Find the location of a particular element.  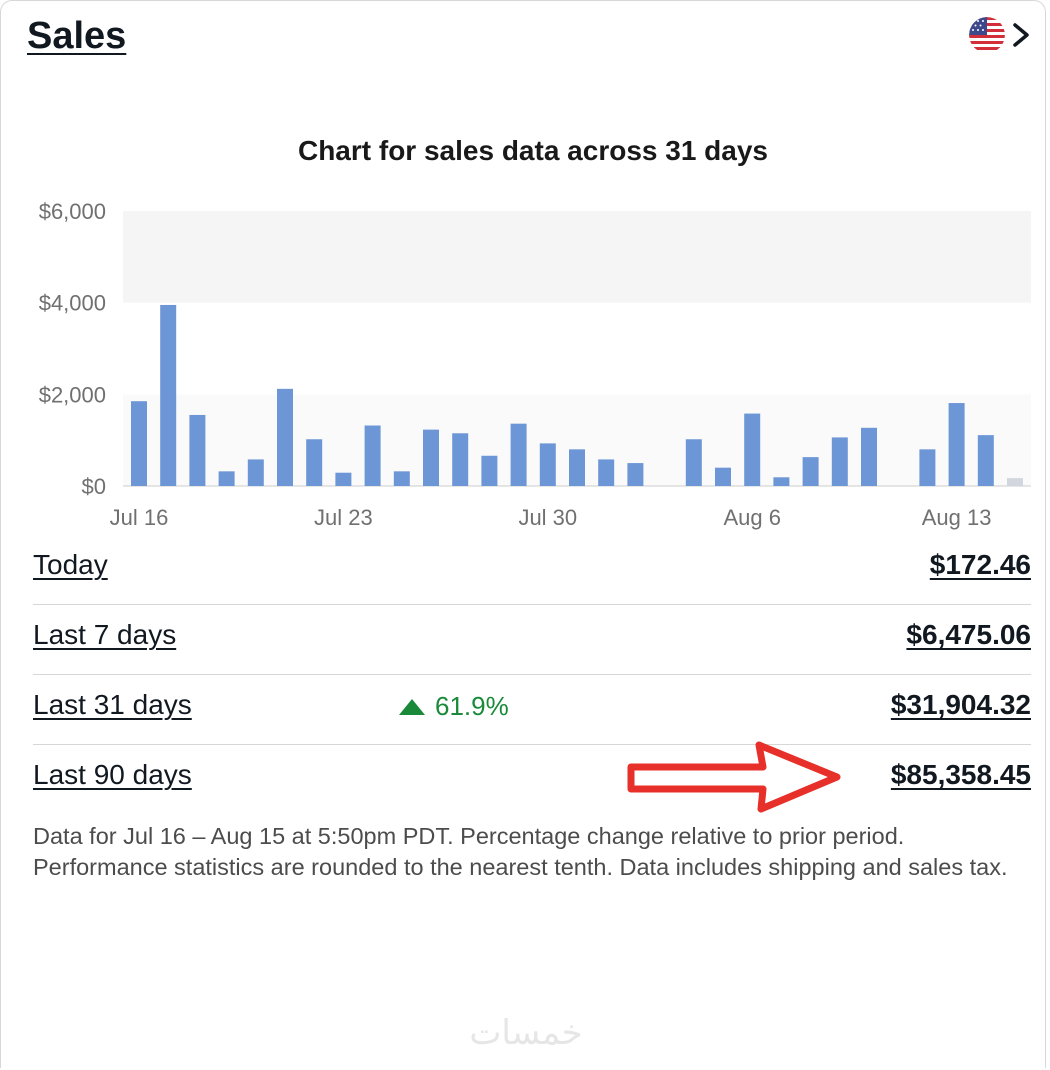

chevron-right-icon is located at coordinates (1021, 35).